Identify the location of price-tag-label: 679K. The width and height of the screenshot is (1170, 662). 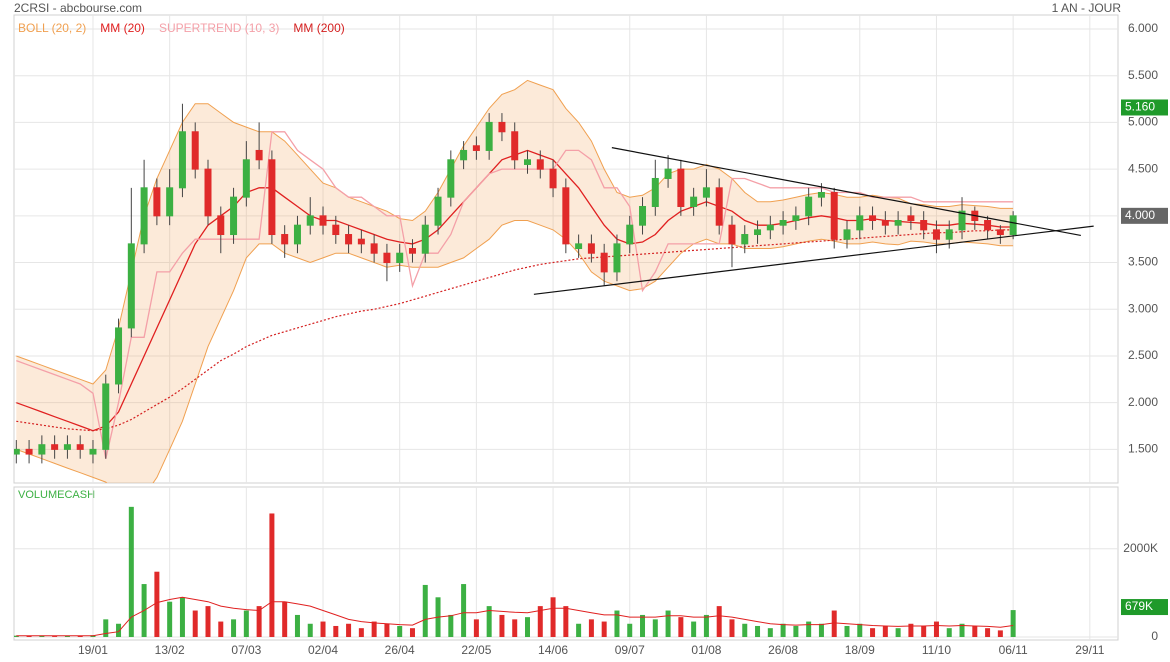
(1139, 606).